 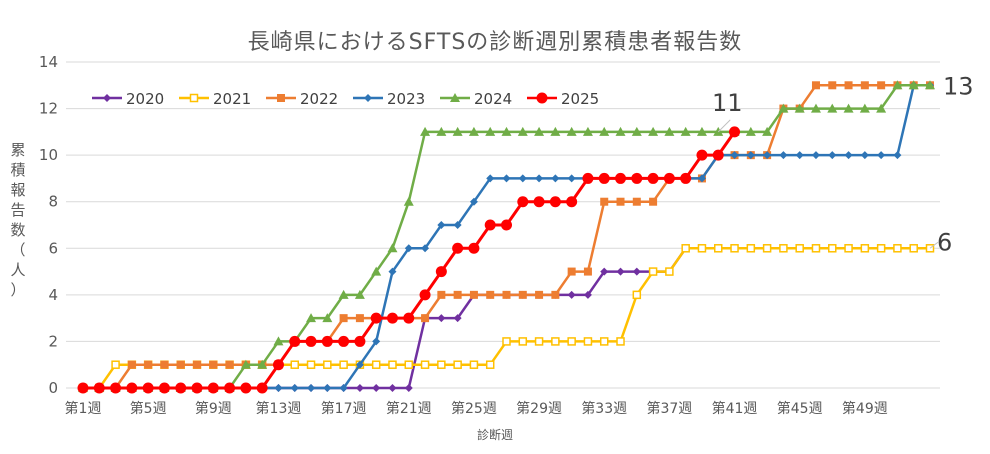 What do you see at coordinates (800, 408) in the screenshot?
I see `x-tick-label: 第45週` at bounding box center [800, 408].